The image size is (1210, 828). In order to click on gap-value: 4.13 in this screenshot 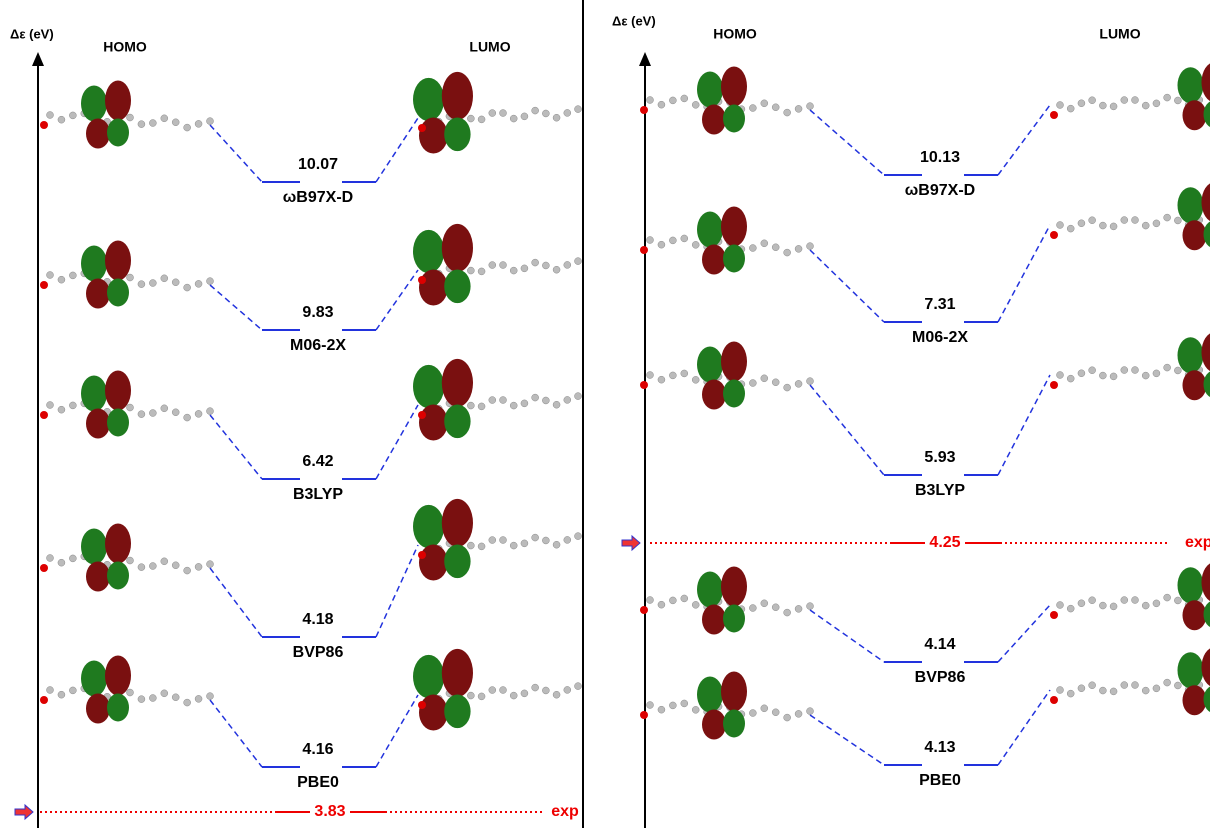, I will do `click(939, 747)`.